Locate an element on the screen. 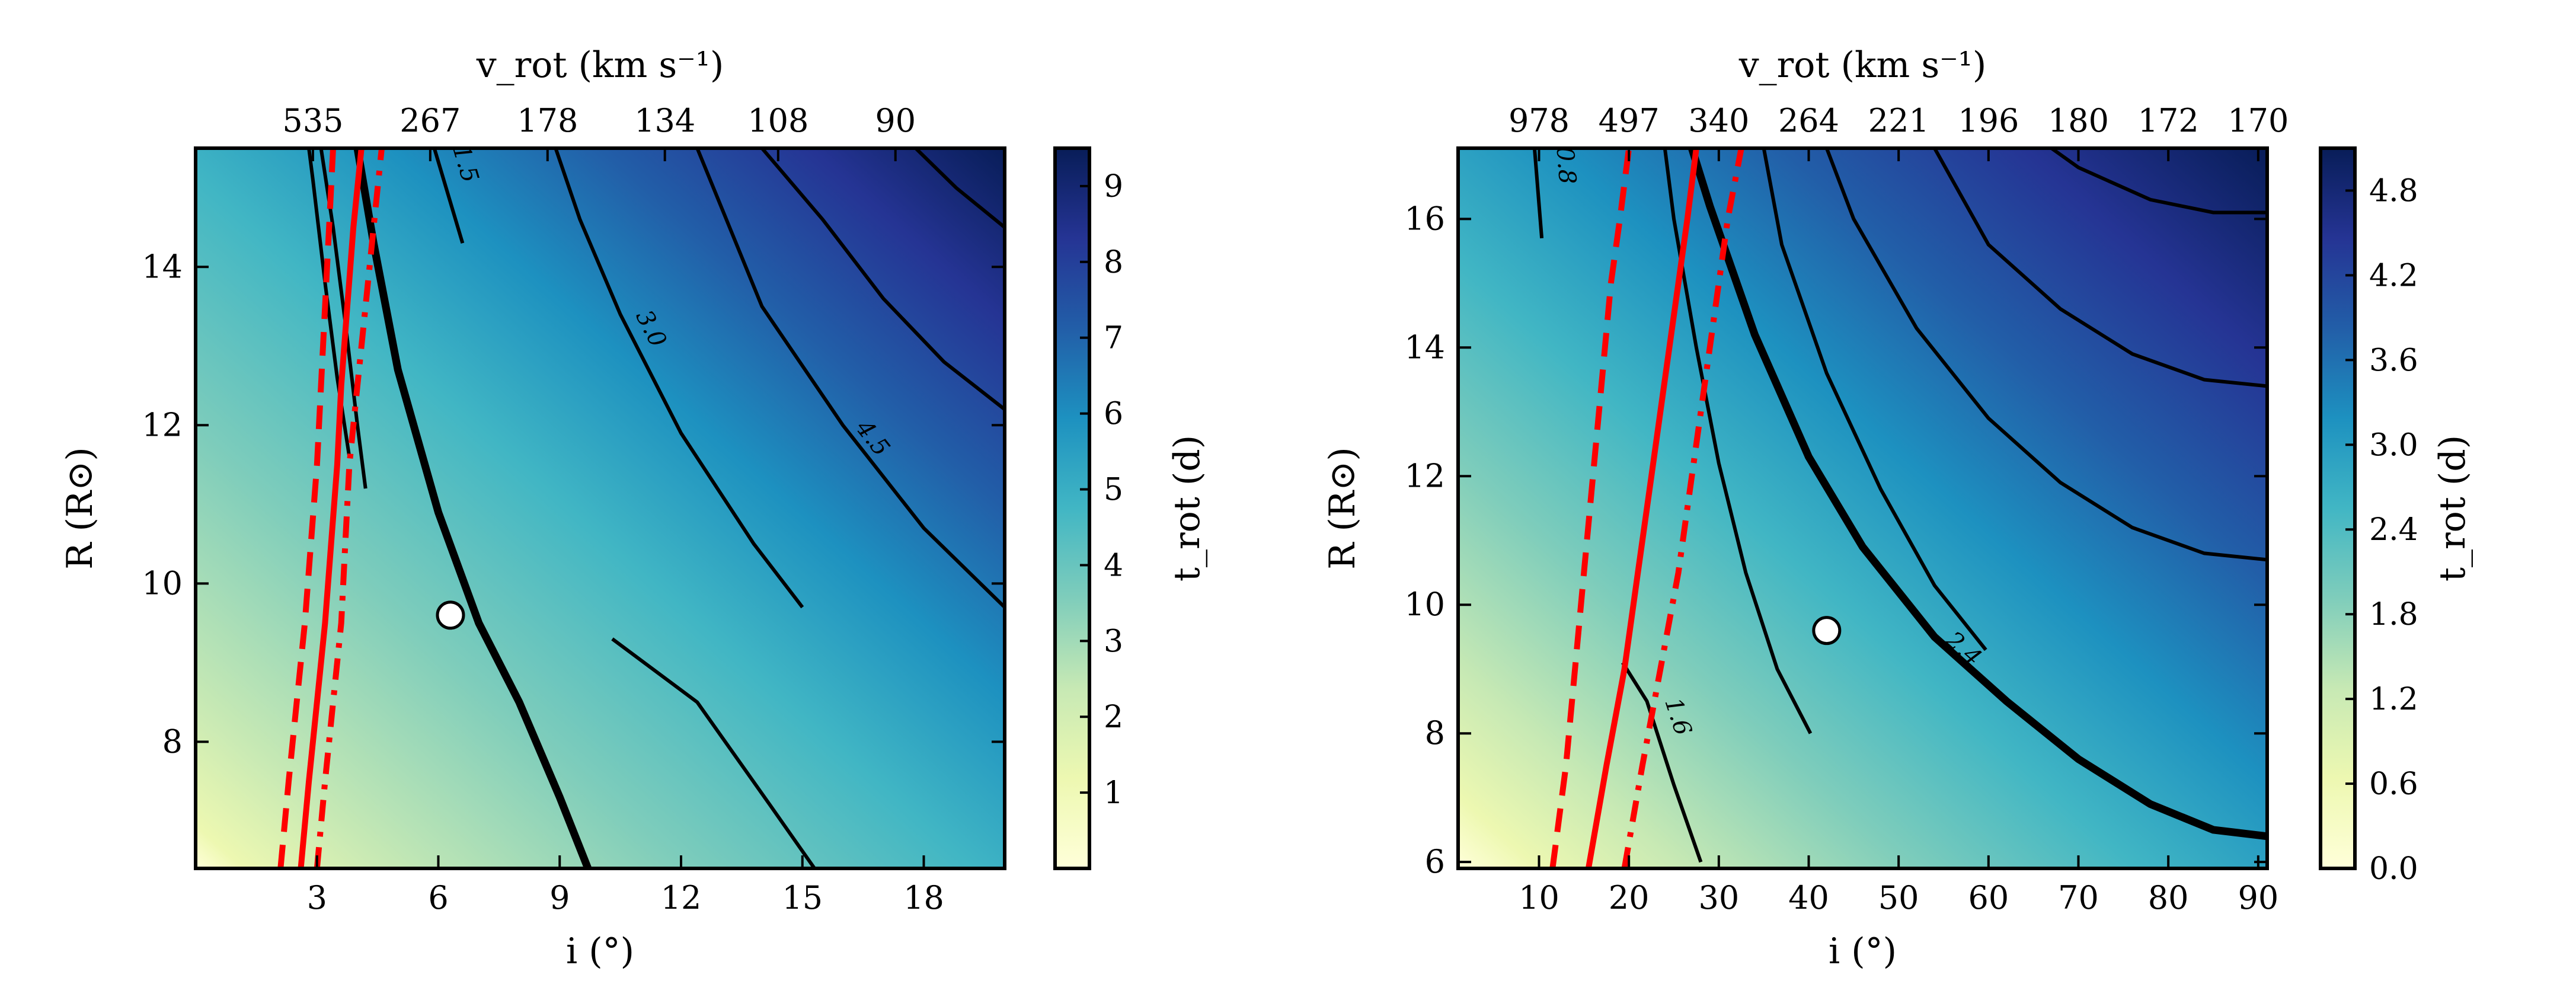 The width and height of the screenshot is (2576, 984). colorbar-tick-label: 0.6 is located at coordinates (2393, 784).